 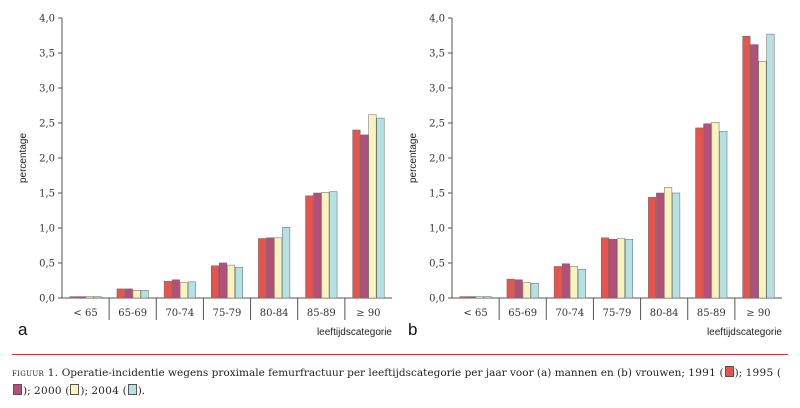 I want to click on legend-year: 2000, so click(x=47, y=391).